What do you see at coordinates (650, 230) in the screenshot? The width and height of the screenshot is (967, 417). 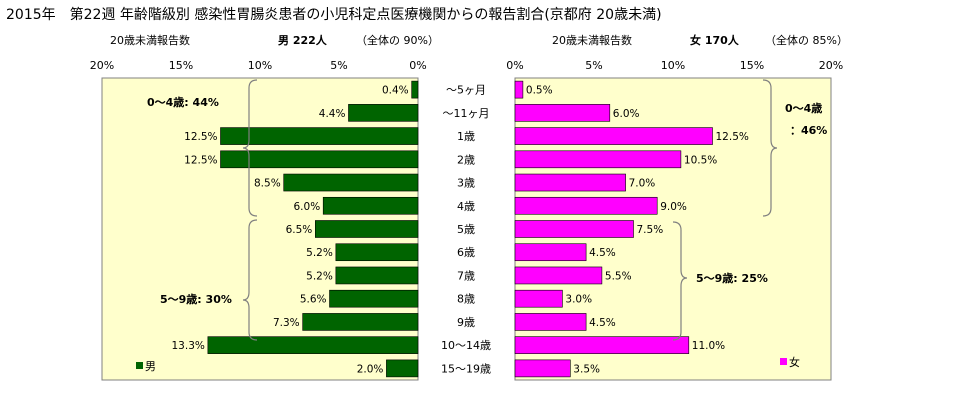 I see `female-bar-label: 7.5%` at bounding box center [650, 230].